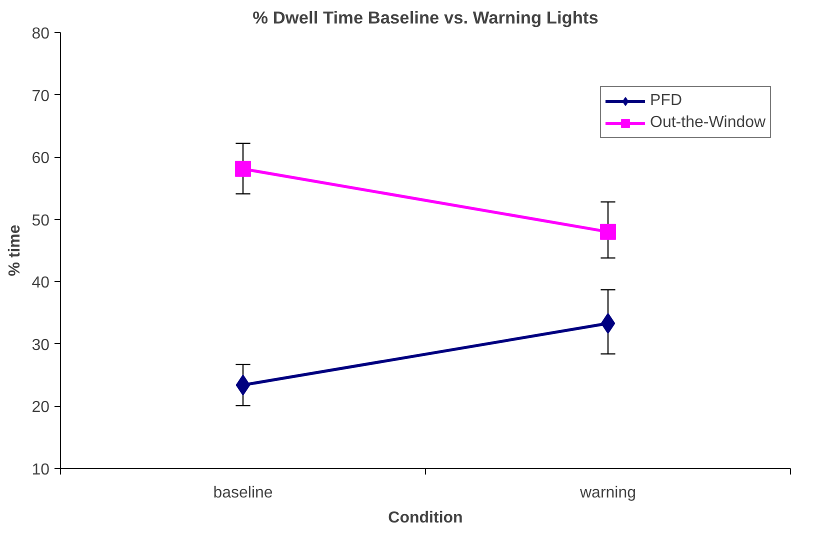 This screenshot has height=533, width=819. I want to click on y-tick-label: 40, so click(41, 283).